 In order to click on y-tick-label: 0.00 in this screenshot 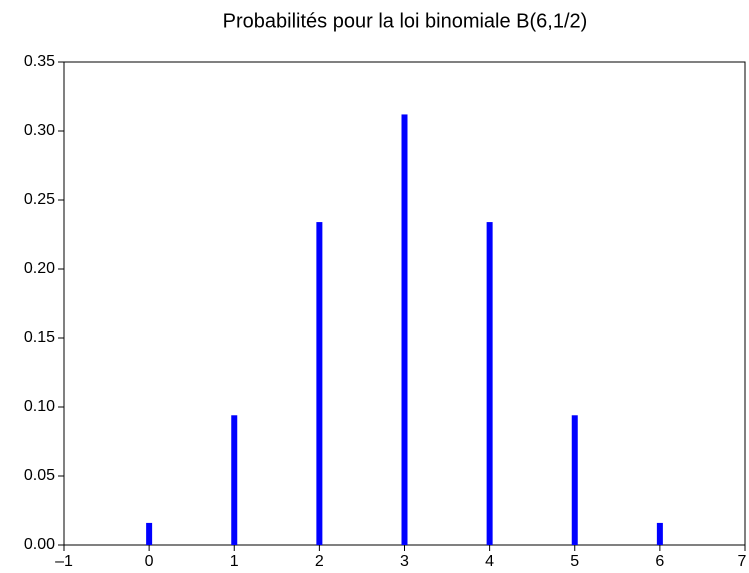, I will do `click(39, 544)`.